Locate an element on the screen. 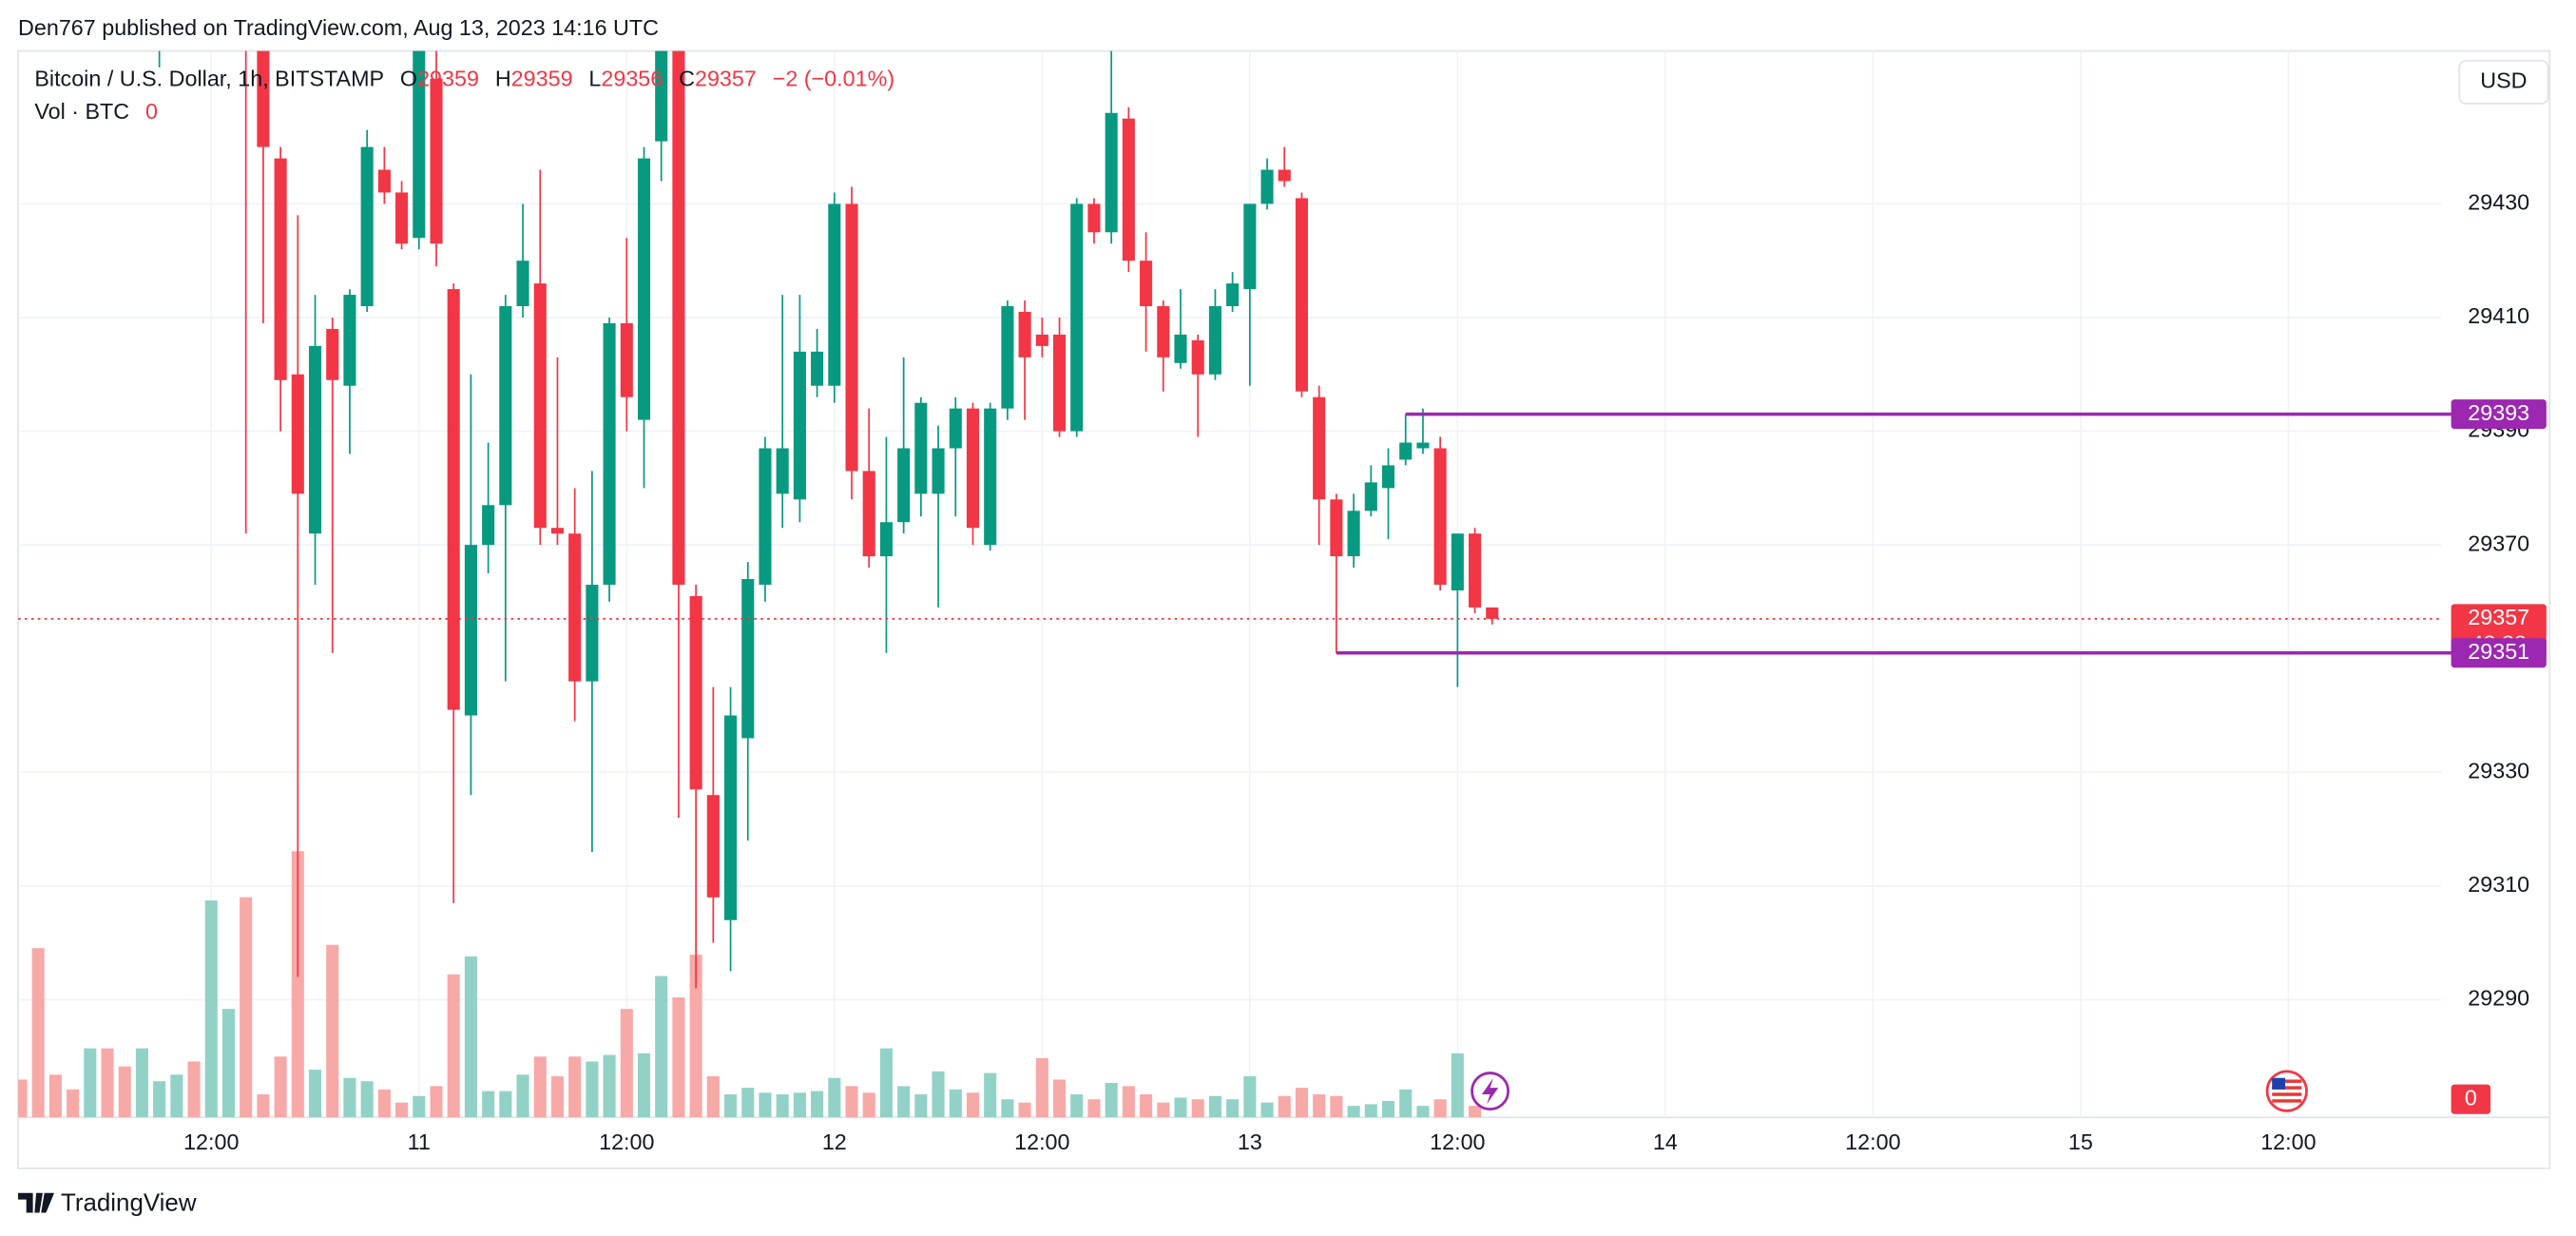 The width and height of the screenshot is (2576, 1236). currency-button-bg is located at coordinates (2503, 82).